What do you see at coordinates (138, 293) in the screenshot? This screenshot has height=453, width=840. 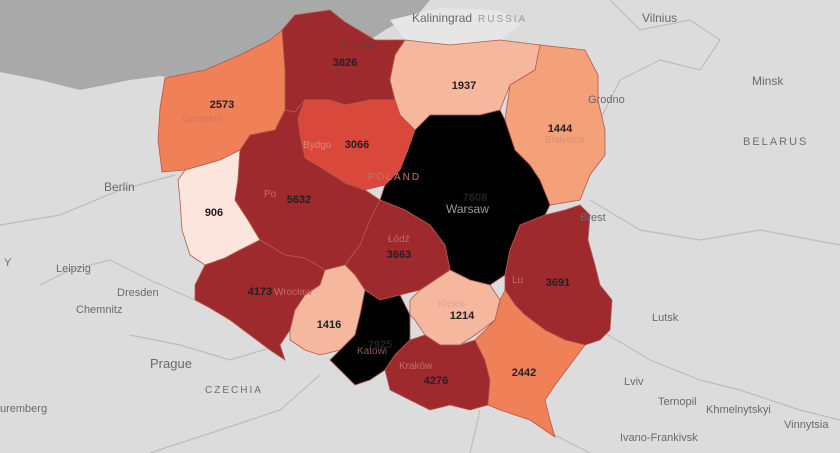 I see `city-label-dresden: Dresden` at bounding box center [138, 293].